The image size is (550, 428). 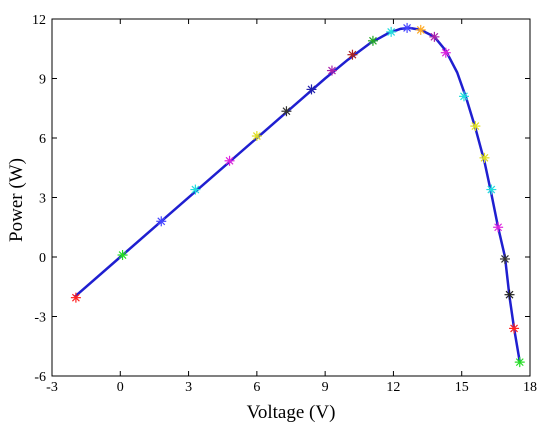 I want to click on y-tick-label: -3, so click(x=40, y=318).